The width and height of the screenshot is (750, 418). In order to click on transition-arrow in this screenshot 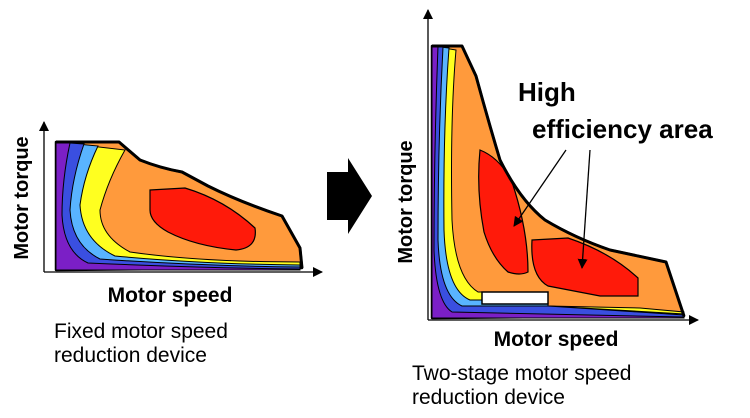, I will do `click(349, 196)`.